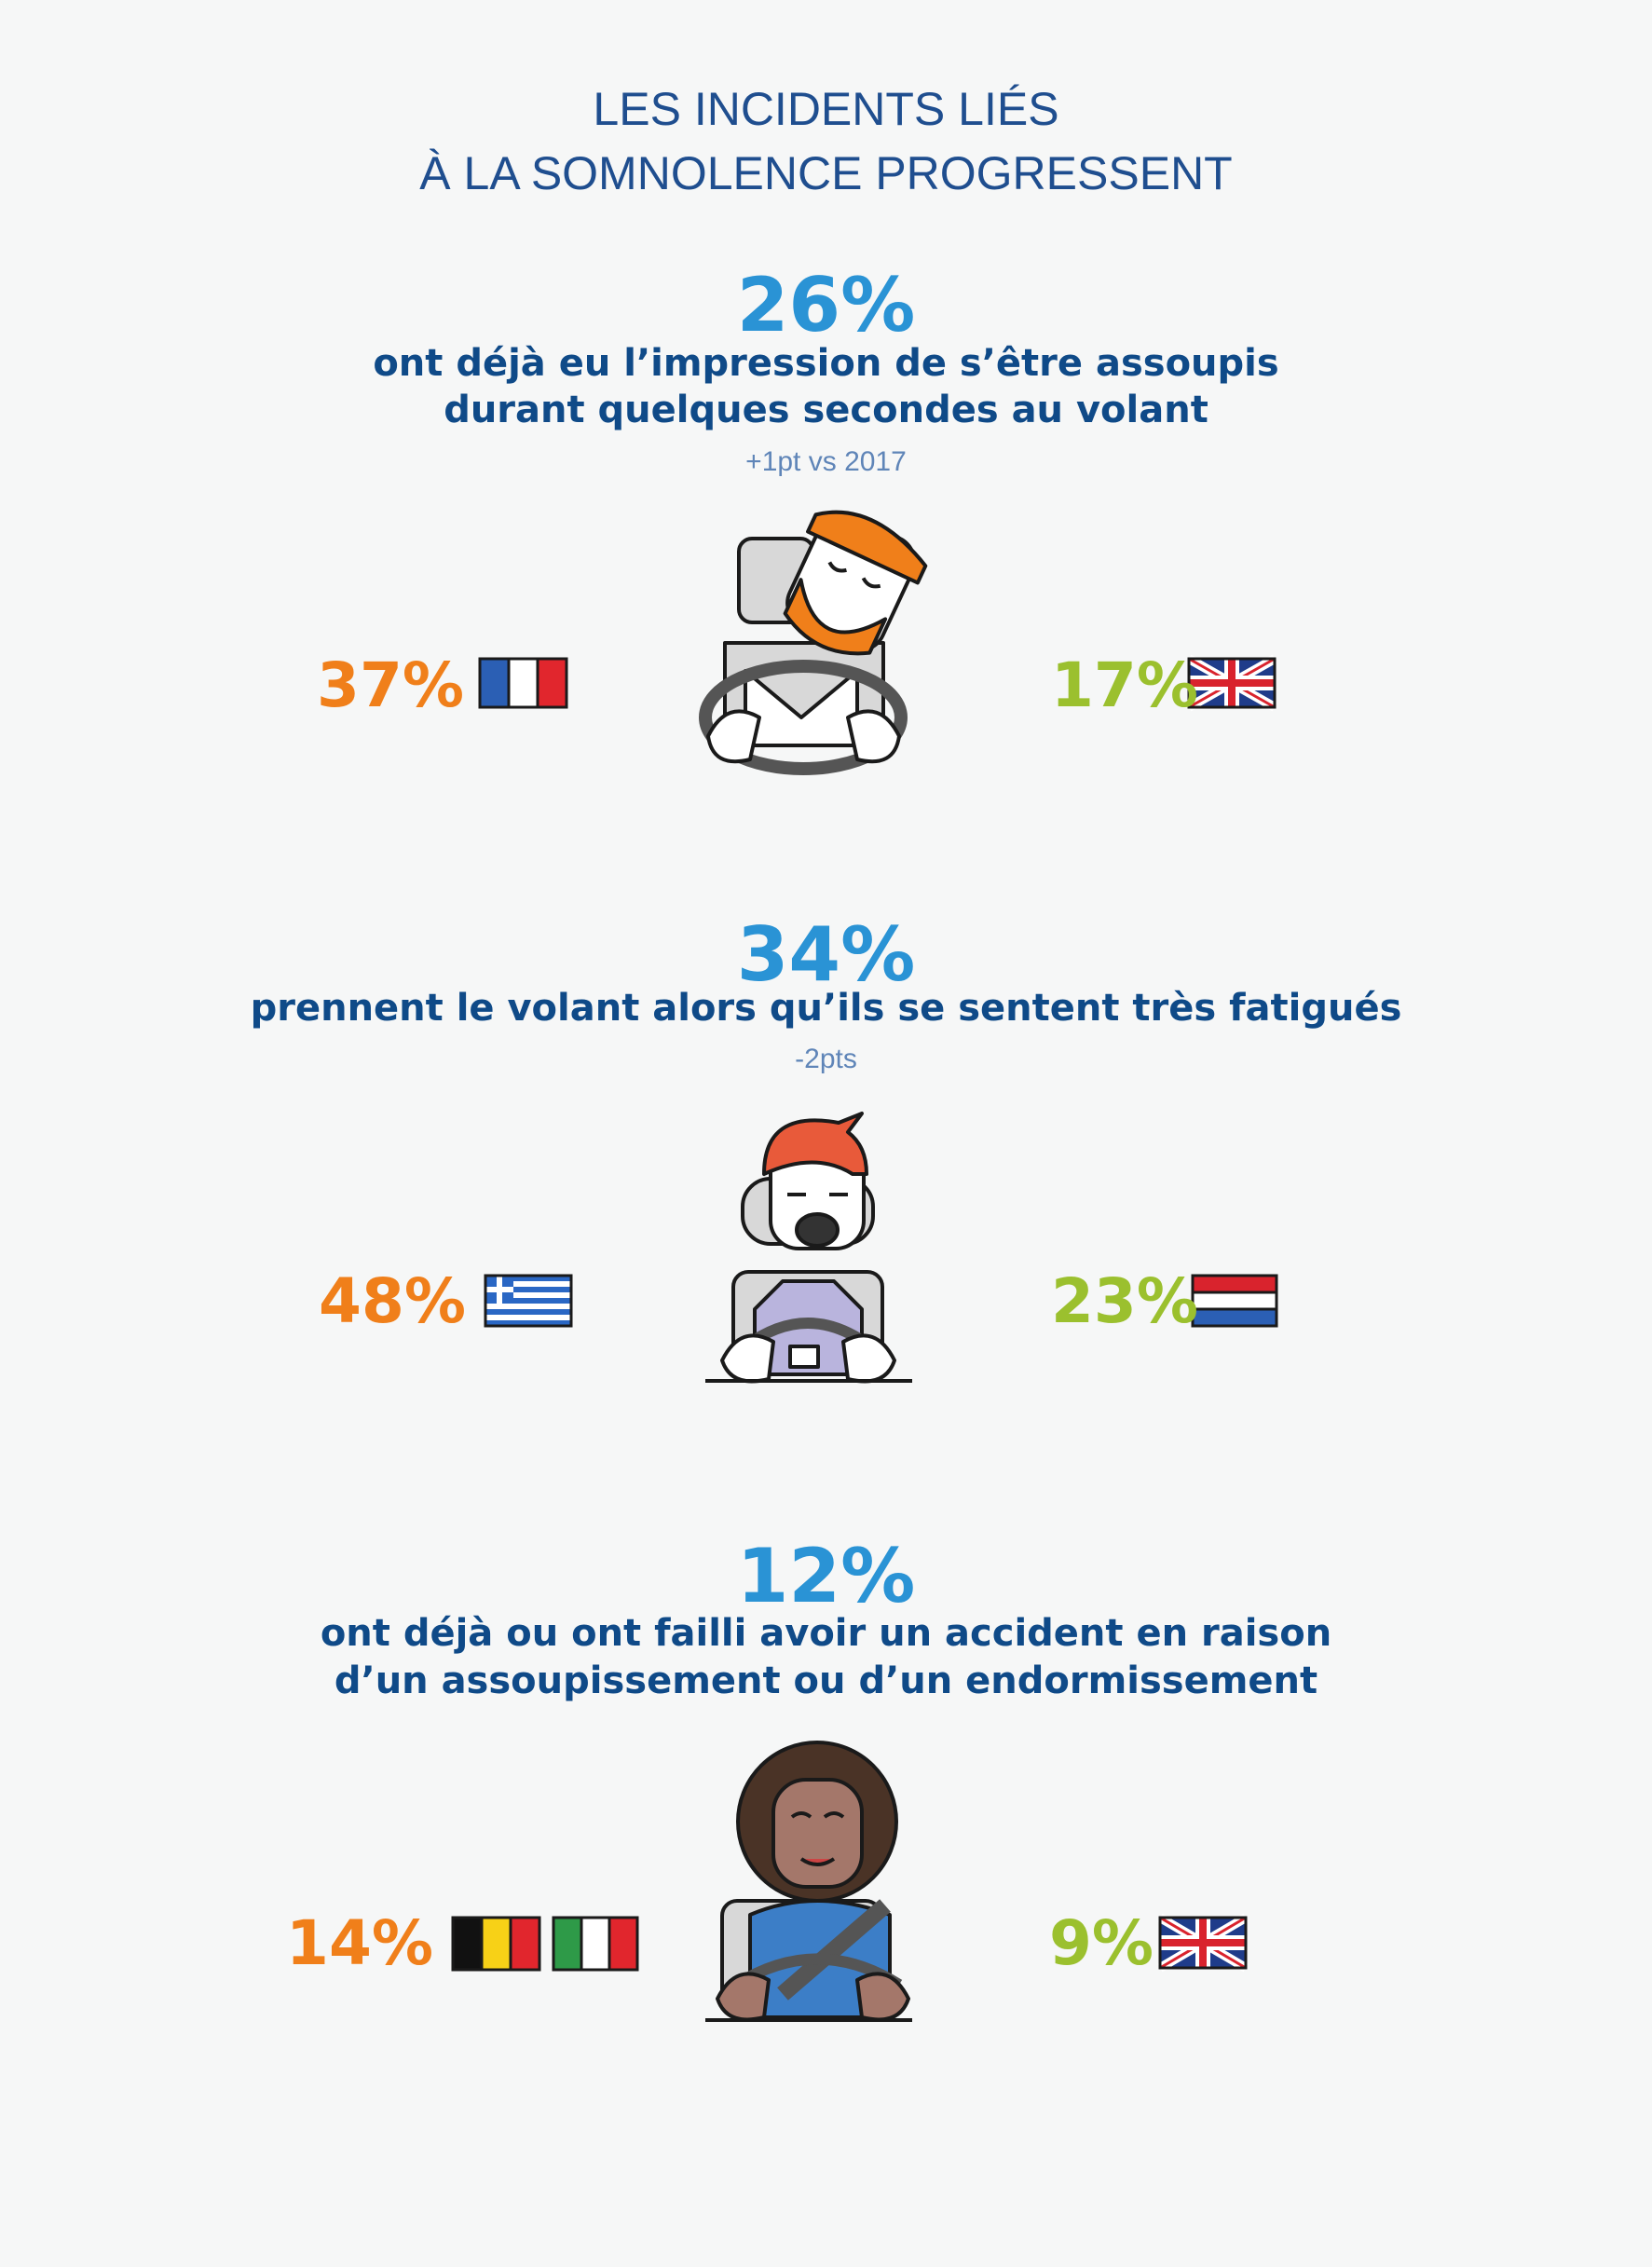 Image resolution: width=1652 pixels, height=2267 pixels. Describe the element at coordinates (390, 685) in the screenshot. I see `left-value: 37%` at that location.